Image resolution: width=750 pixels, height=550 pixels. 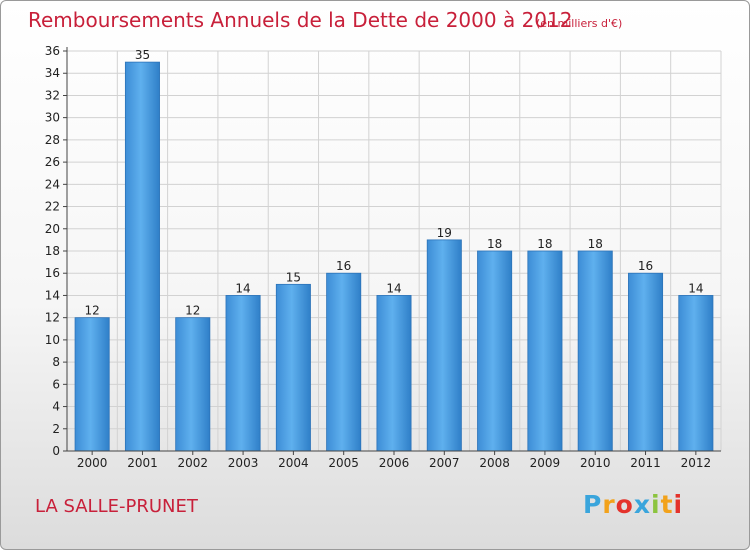 I want to click on logo-letter: o, so click(x=624, y=504).